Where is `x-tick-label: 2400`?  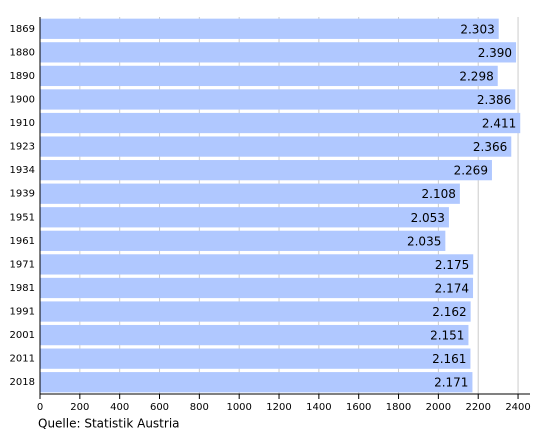 x-tick-label: 2400 is located at coordinates (517, 407).